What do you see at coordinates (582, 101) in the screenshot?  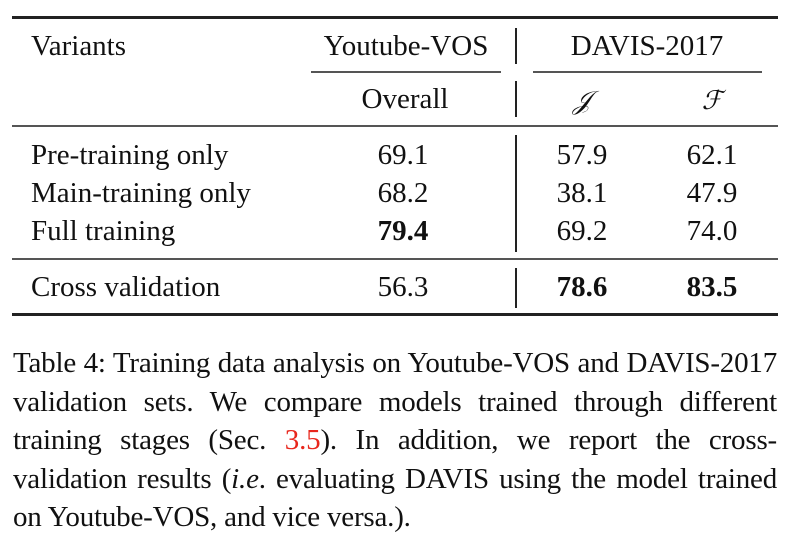 I see `header-j-metric: 𝒥` at bounding box center [582, 101].